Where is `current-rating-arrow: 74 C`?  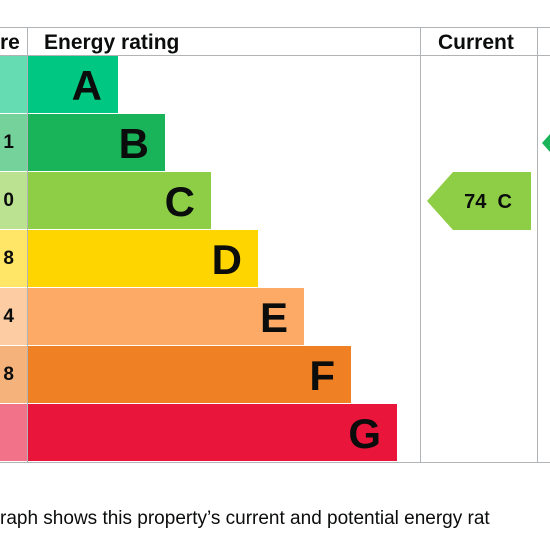 current-rating-arrow: 74 C is located at coordinates (479, 201).